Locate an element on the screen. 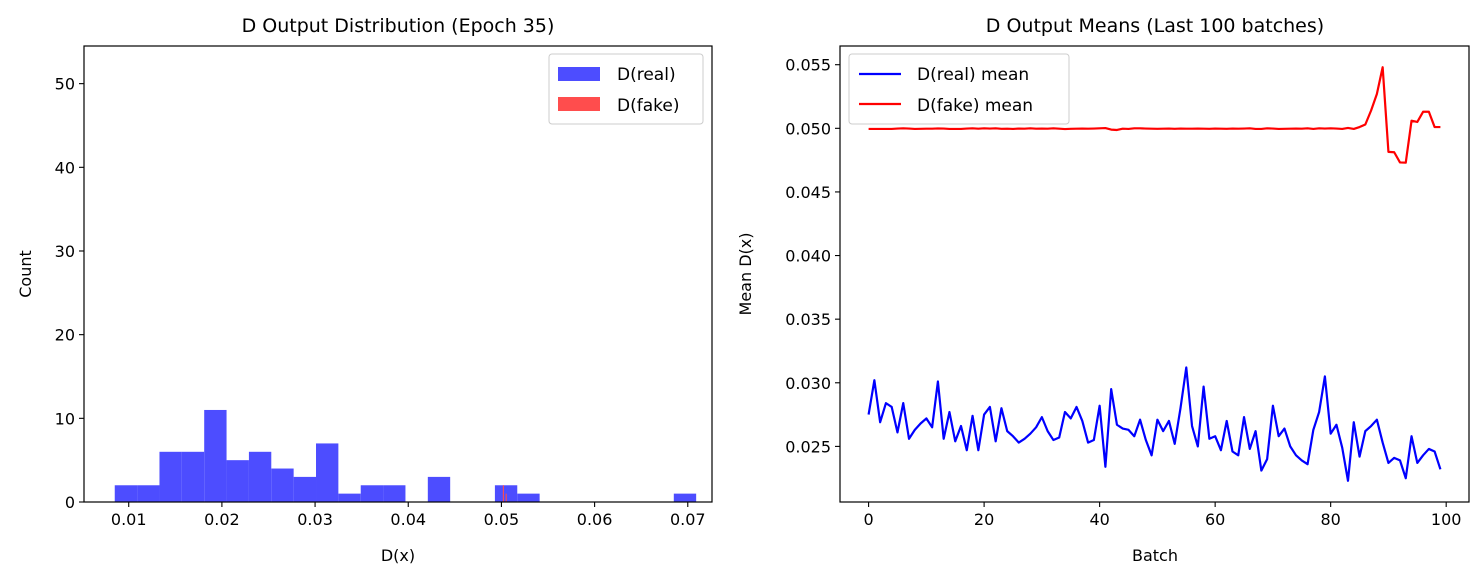 The image size is (1483, 581). x-tick-label: 0.03 is located at coordinates (315, 519).